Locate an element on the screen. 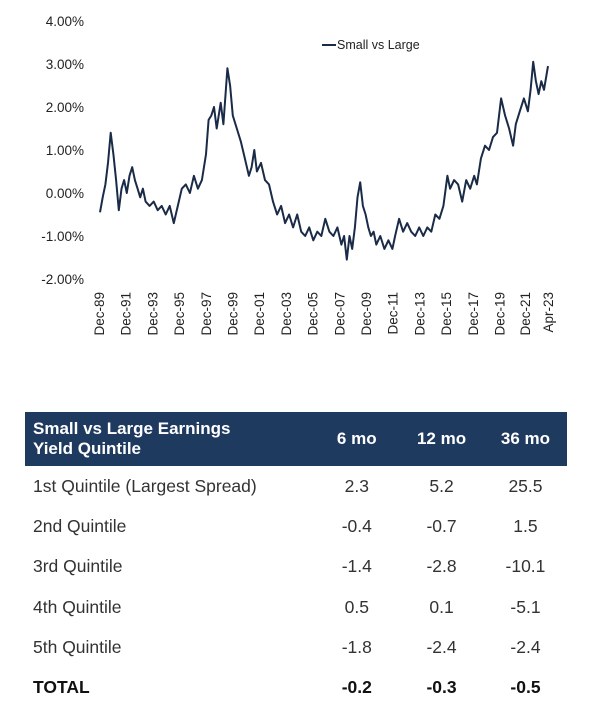  cell-12mo: 5.2 is located at coordinates (441, 485).